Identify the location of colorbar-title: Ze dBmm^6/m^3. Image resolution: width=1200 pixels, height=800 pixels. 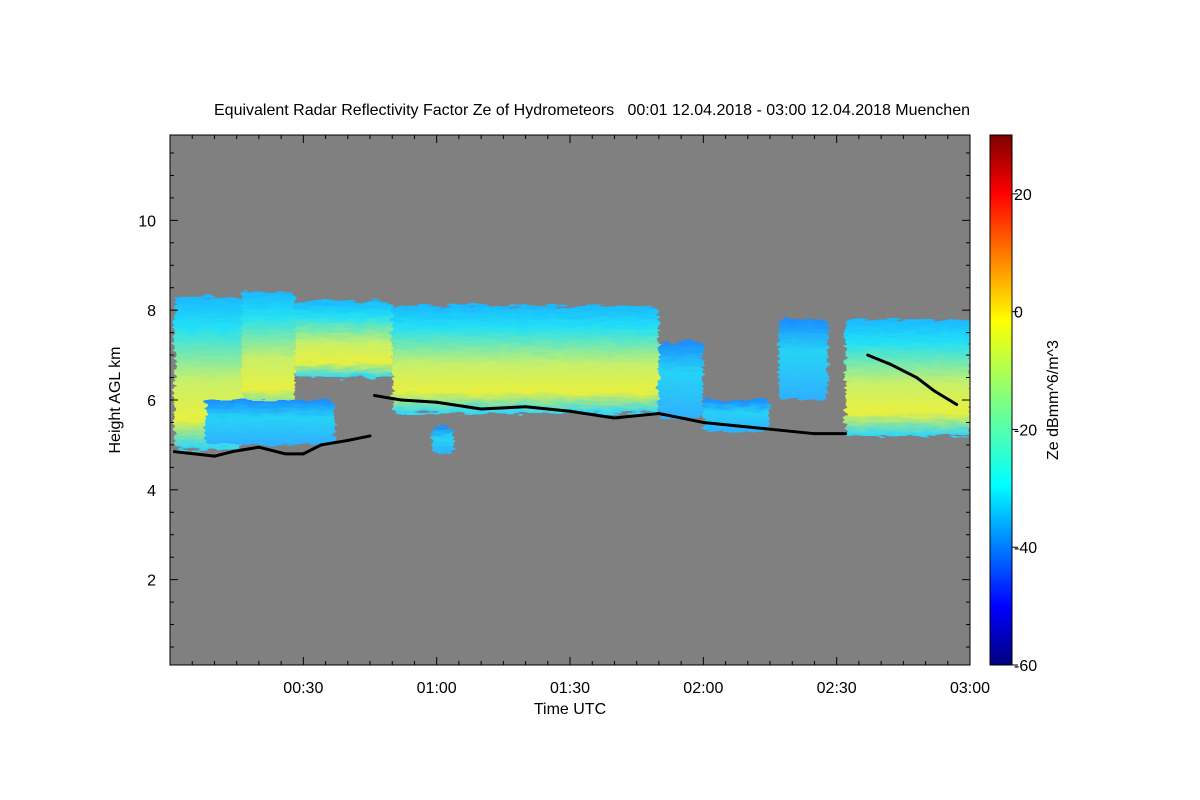
(1053, 400).